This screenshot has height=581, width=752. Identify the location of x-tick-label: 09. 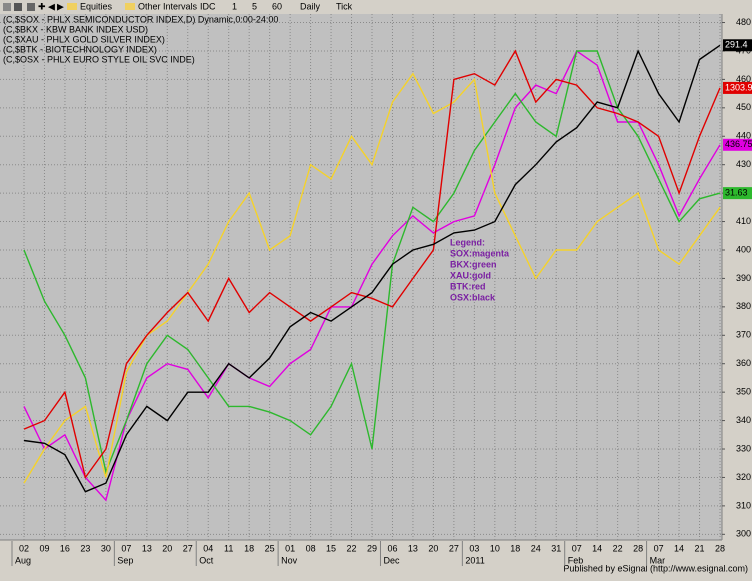
(44, 548).